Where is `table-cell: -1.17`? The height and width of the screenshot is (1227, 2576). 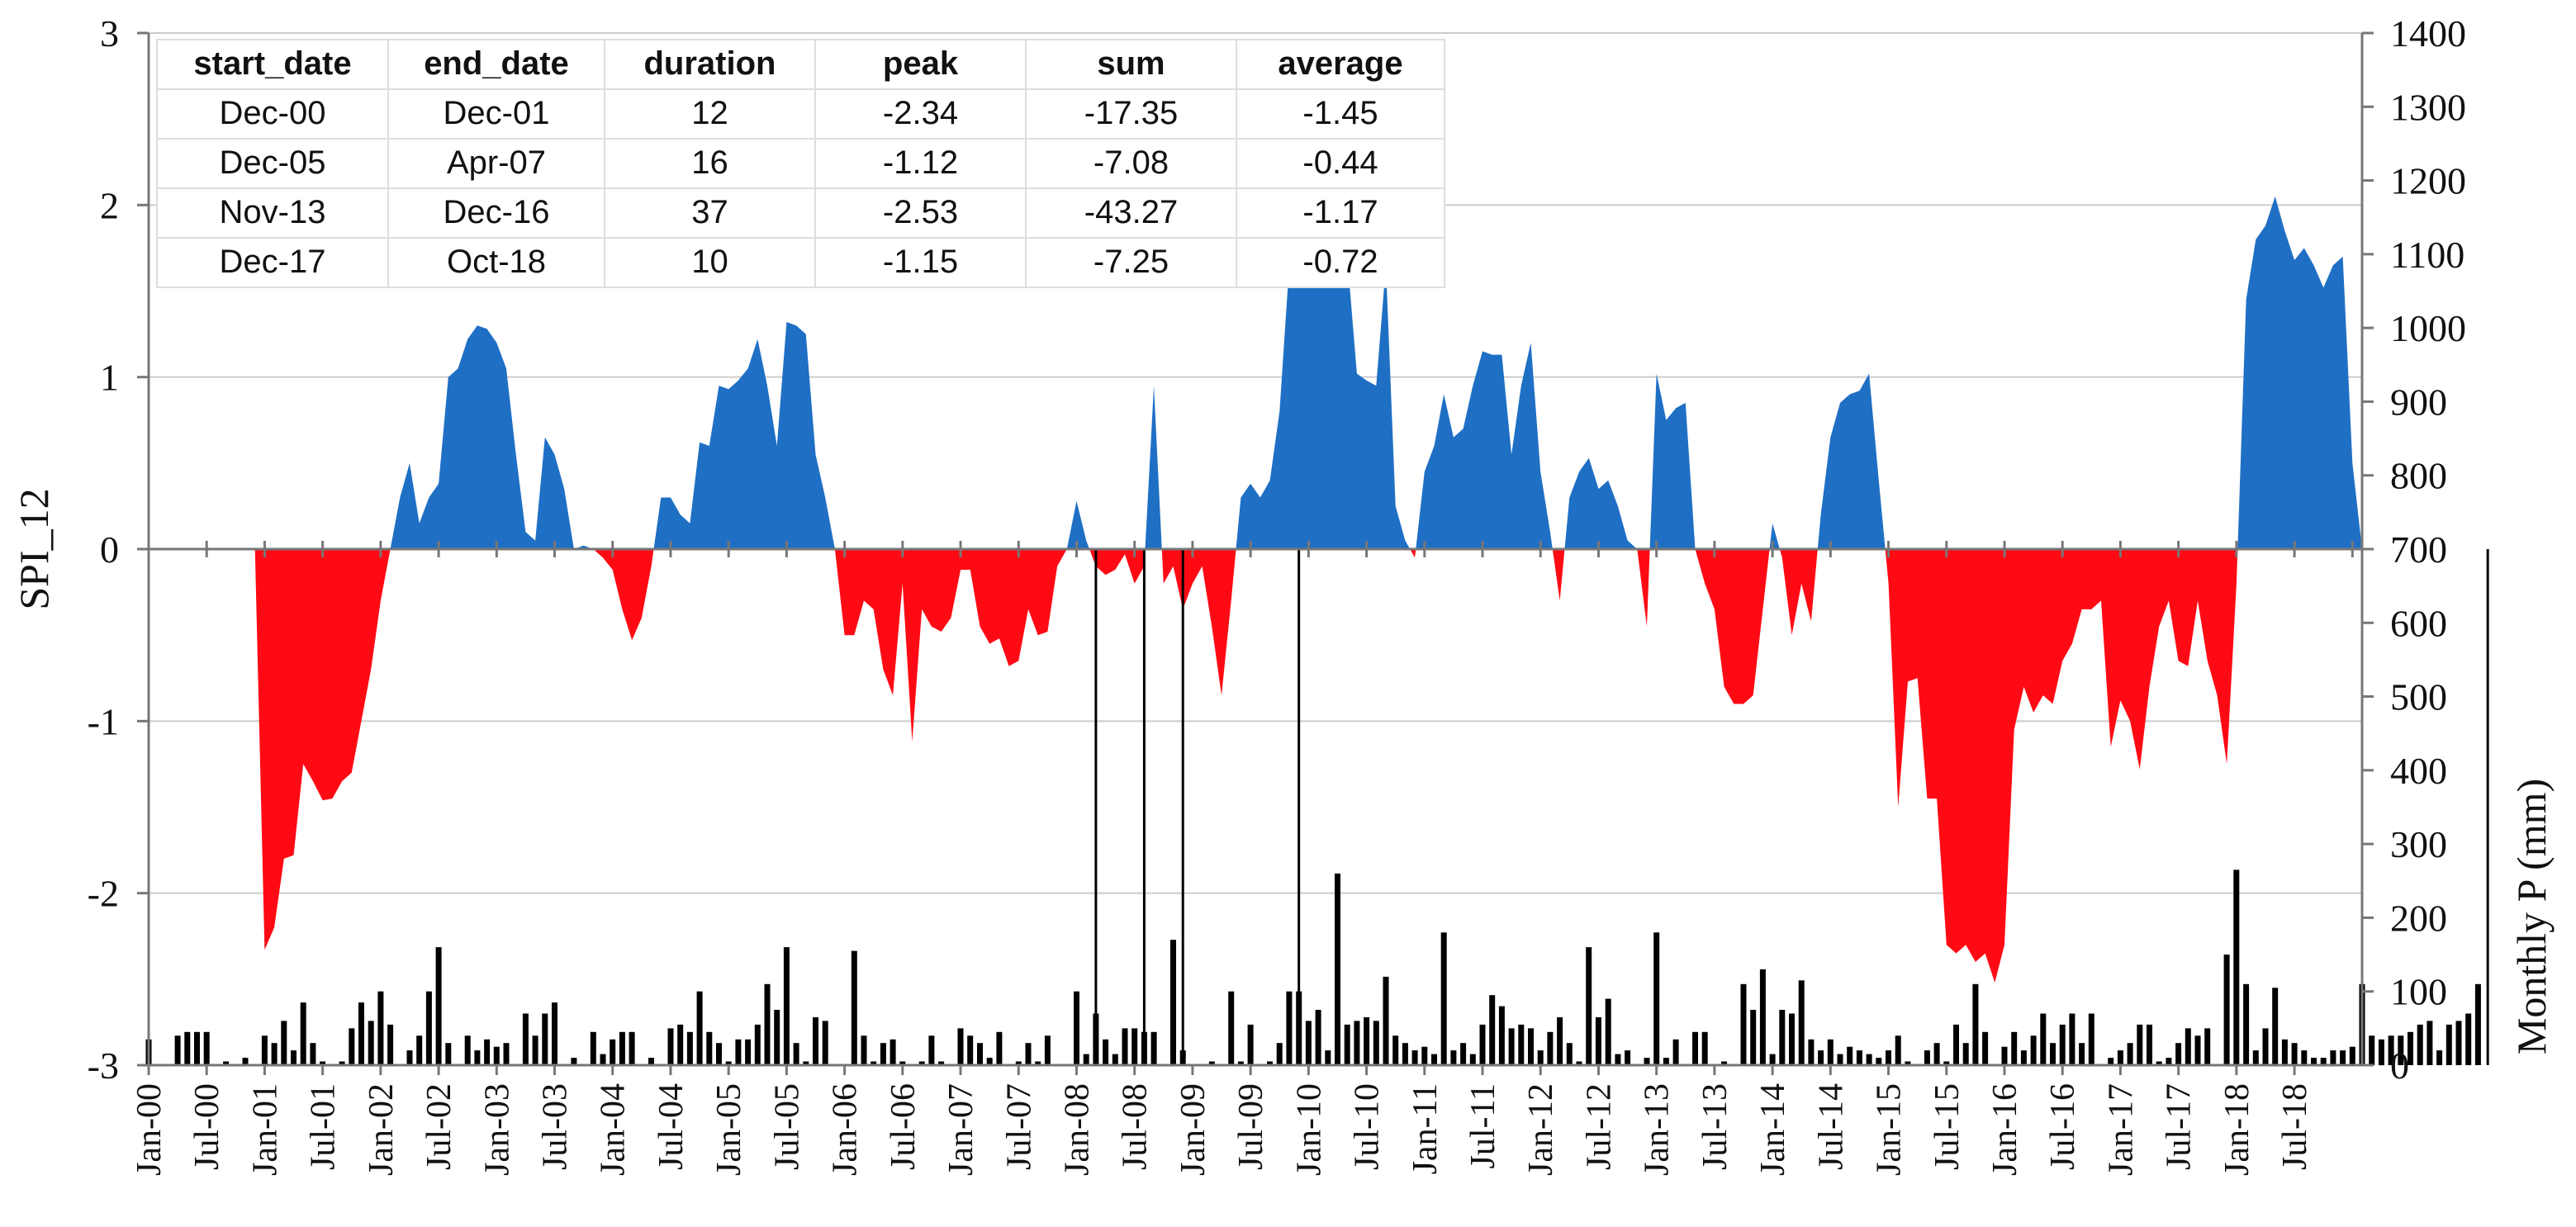 table-cell: -1.17 is located at coordinates (1340, 212).